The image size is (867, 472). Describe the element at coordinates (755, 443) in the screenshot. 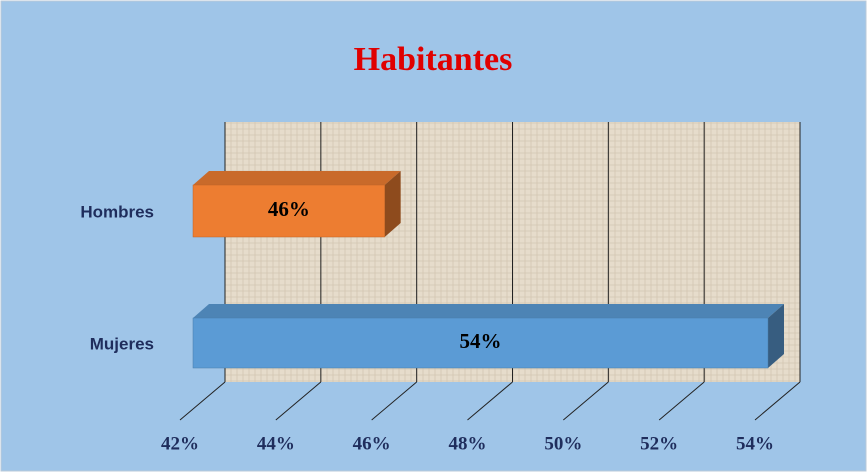

I see `x-tick-label: 54%` at that location.